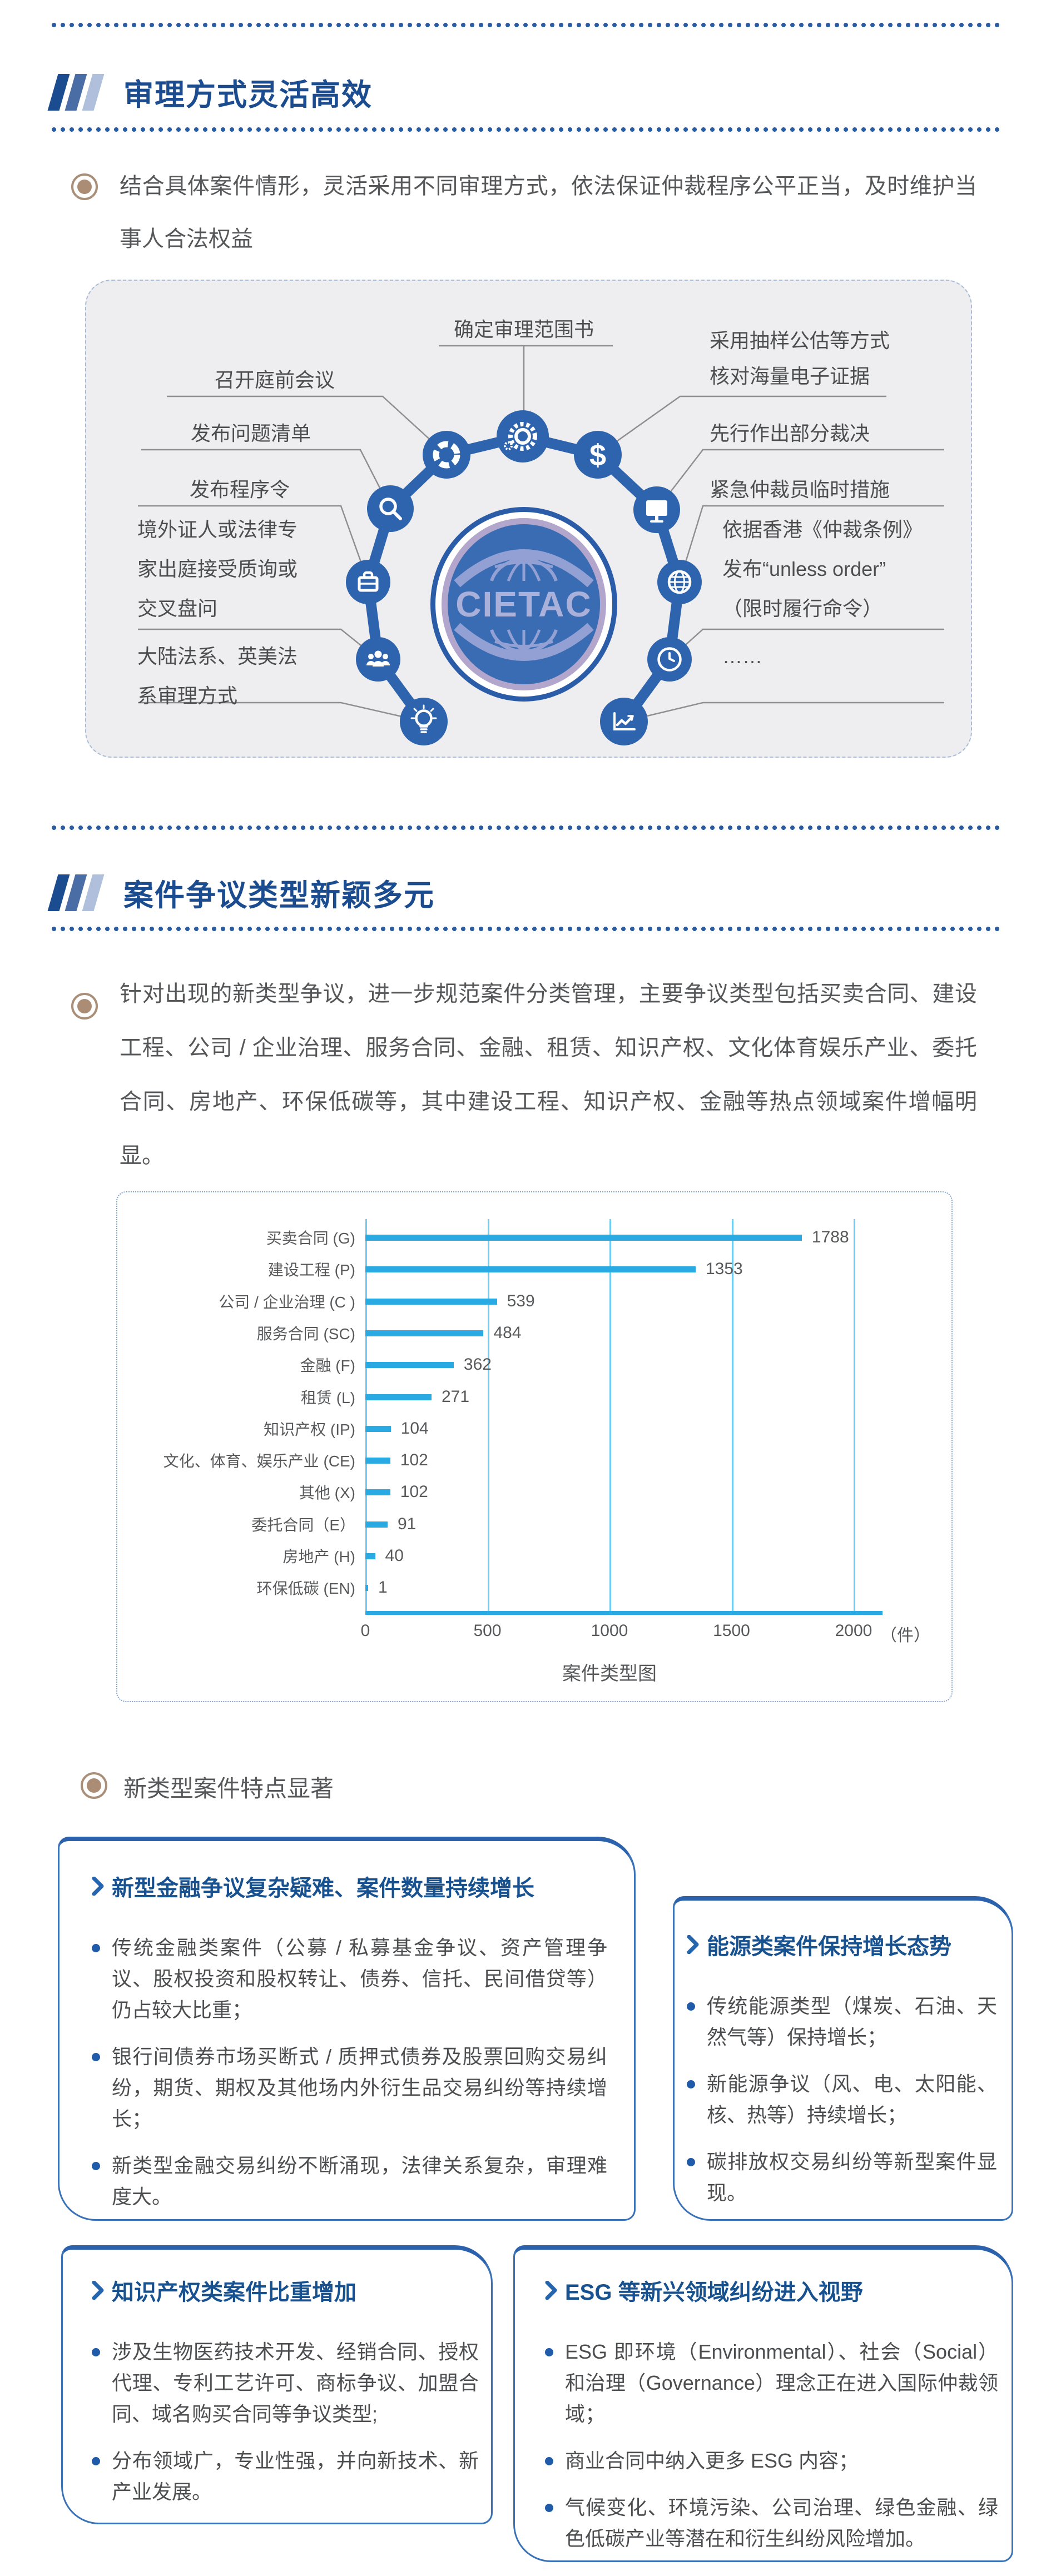 The height and width of the screenshot is (2576, 1051). What do you see at coordinates (394, 1556) in the screenshot?
I see `value-label: 40` at bounding box center [394, 1556].